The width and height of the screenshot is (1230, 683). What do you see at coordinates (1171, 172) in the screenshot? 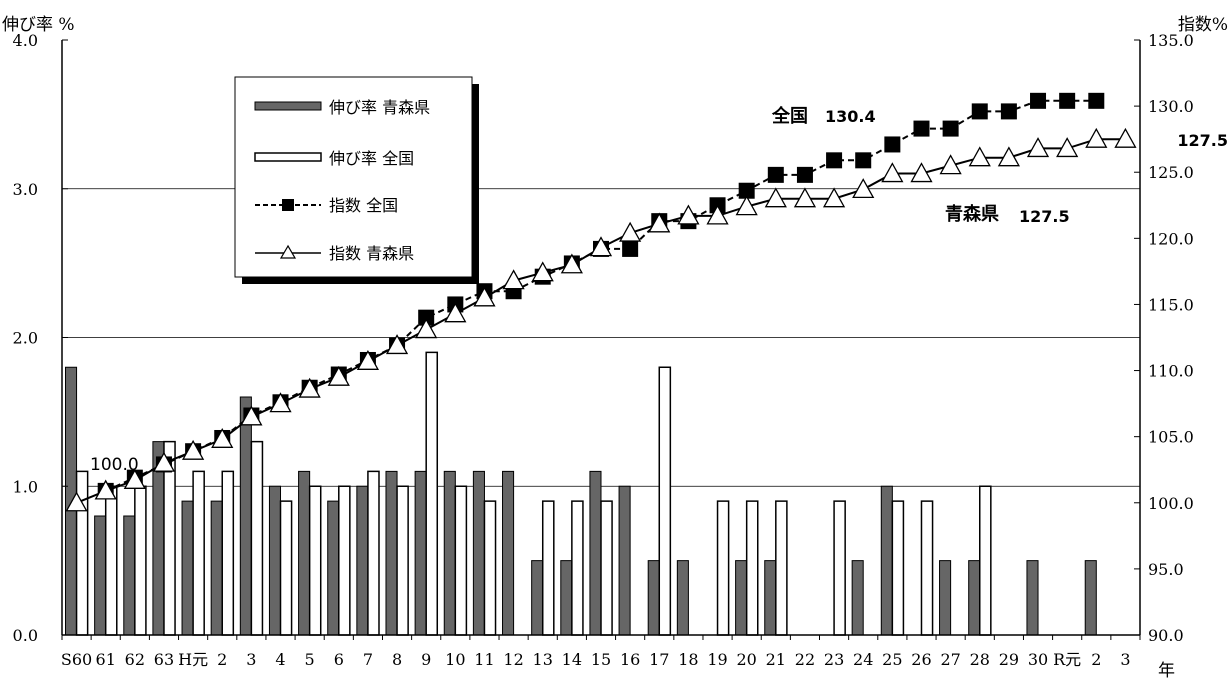
I see `y-right-tick-label: 125.0` at bounding box center [1171, 172].